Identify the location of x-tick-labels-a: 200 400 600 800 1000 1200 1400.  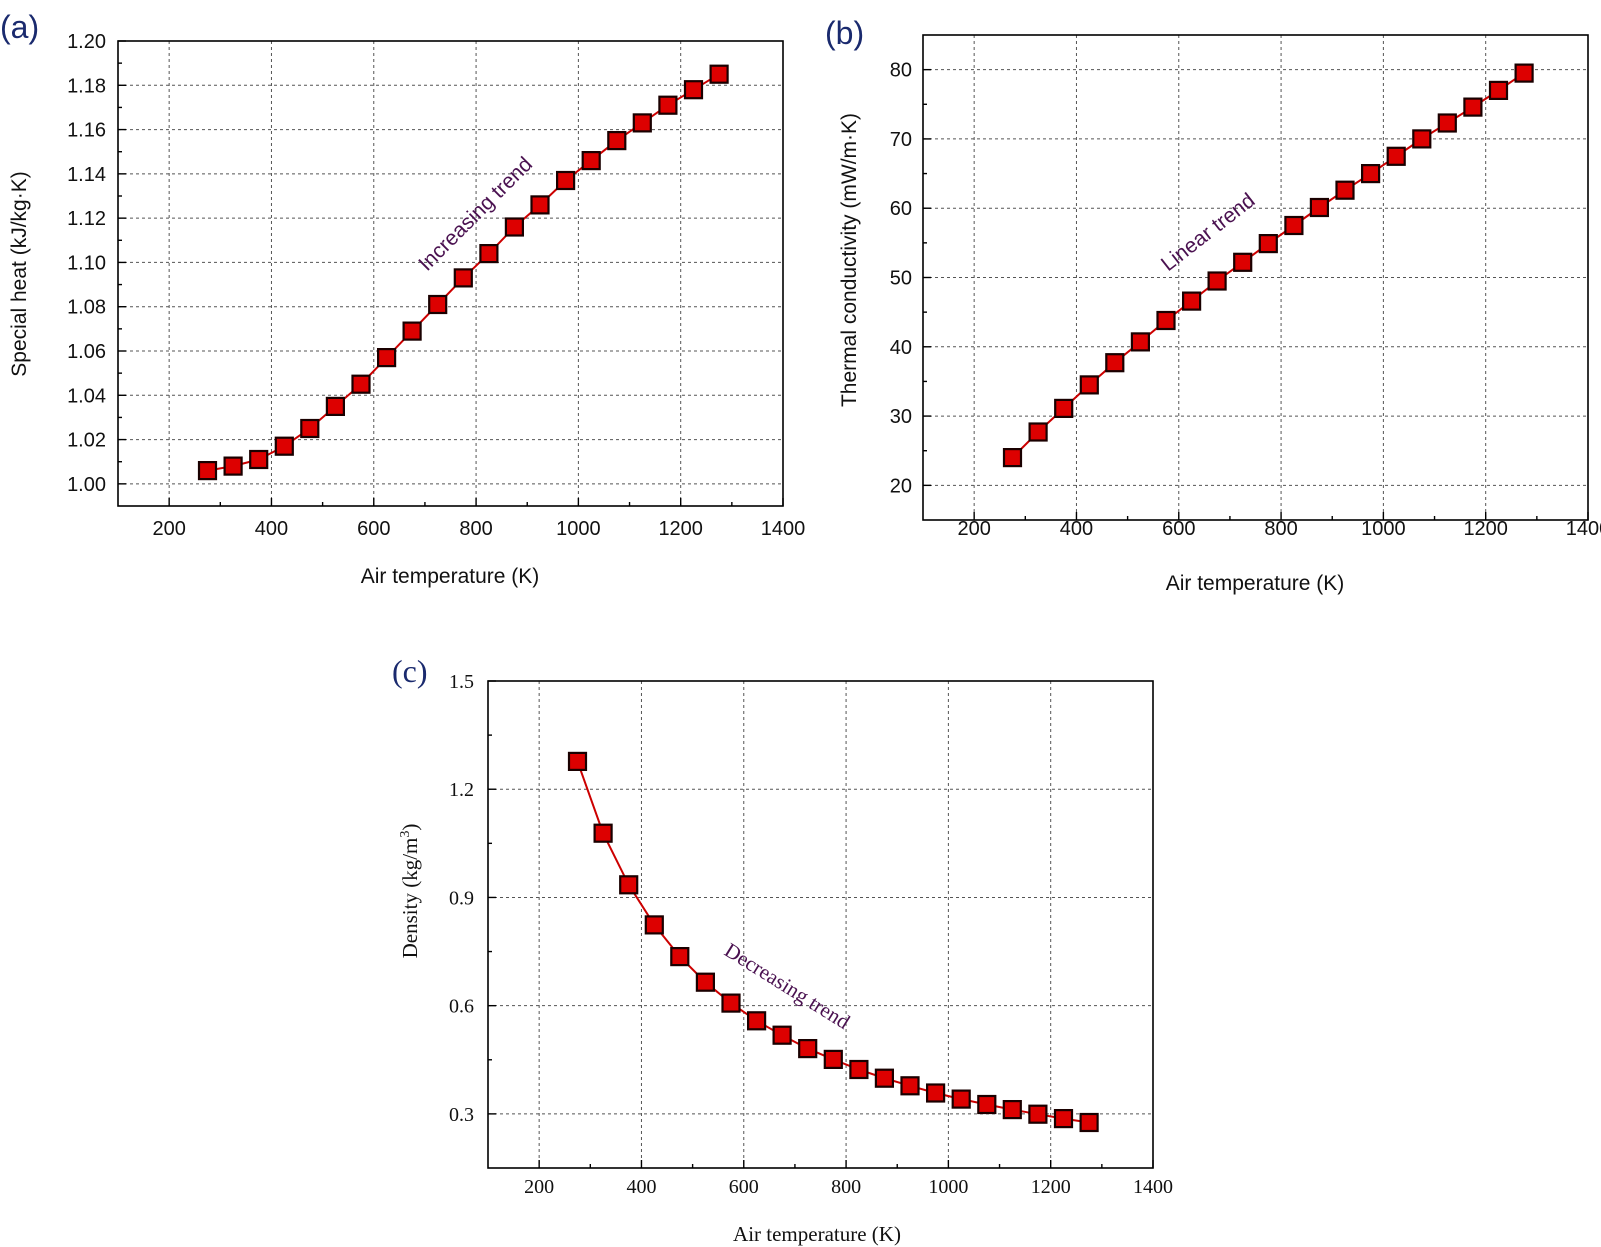
(478, 529).